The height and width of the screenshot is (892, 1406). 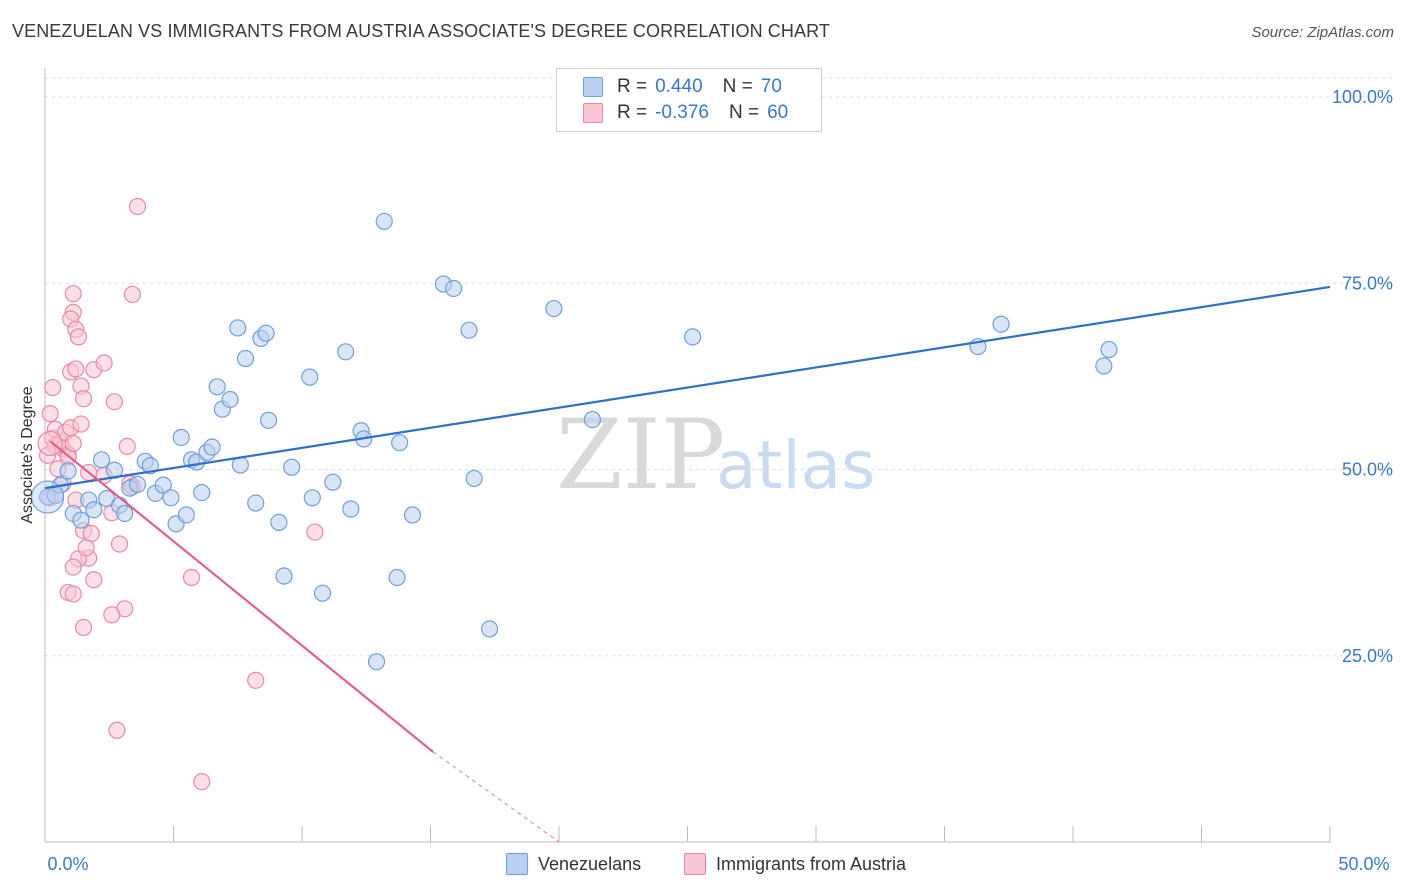 I want to click on y-tick-label: 25.0%, so click(x=1367, y=656).